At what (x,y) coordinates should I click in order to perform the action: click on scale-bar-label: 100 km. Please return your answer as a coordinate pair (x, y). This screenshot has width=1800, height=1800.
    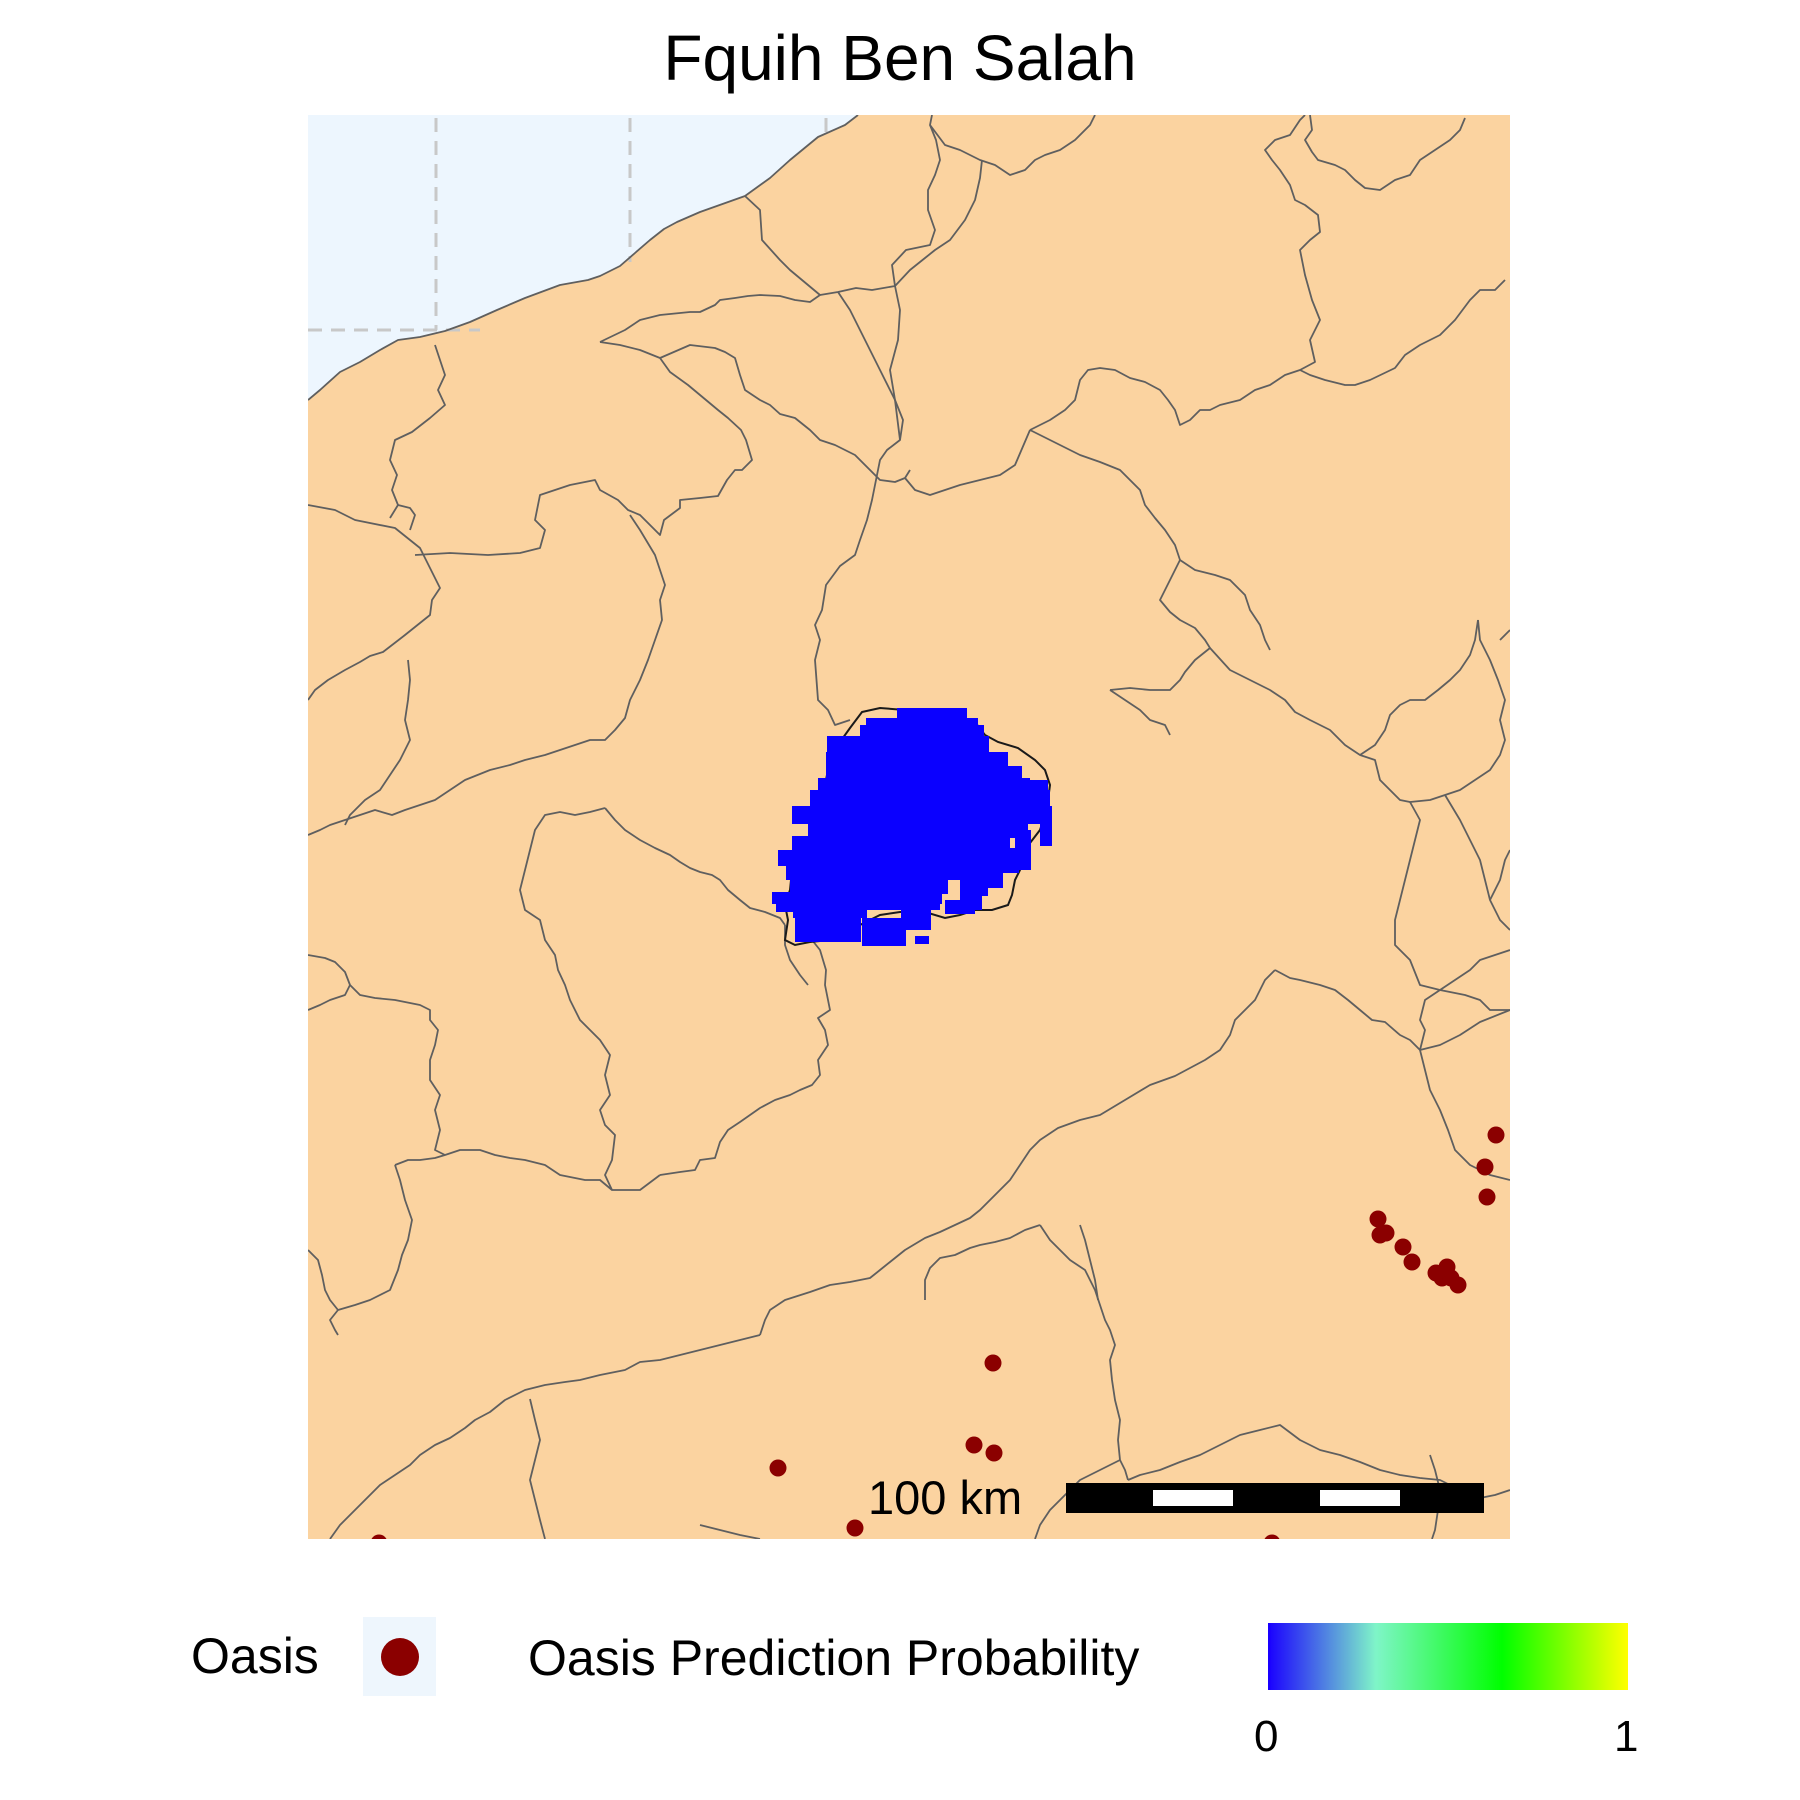
    Looking at the image, I should click on (945, 1497).